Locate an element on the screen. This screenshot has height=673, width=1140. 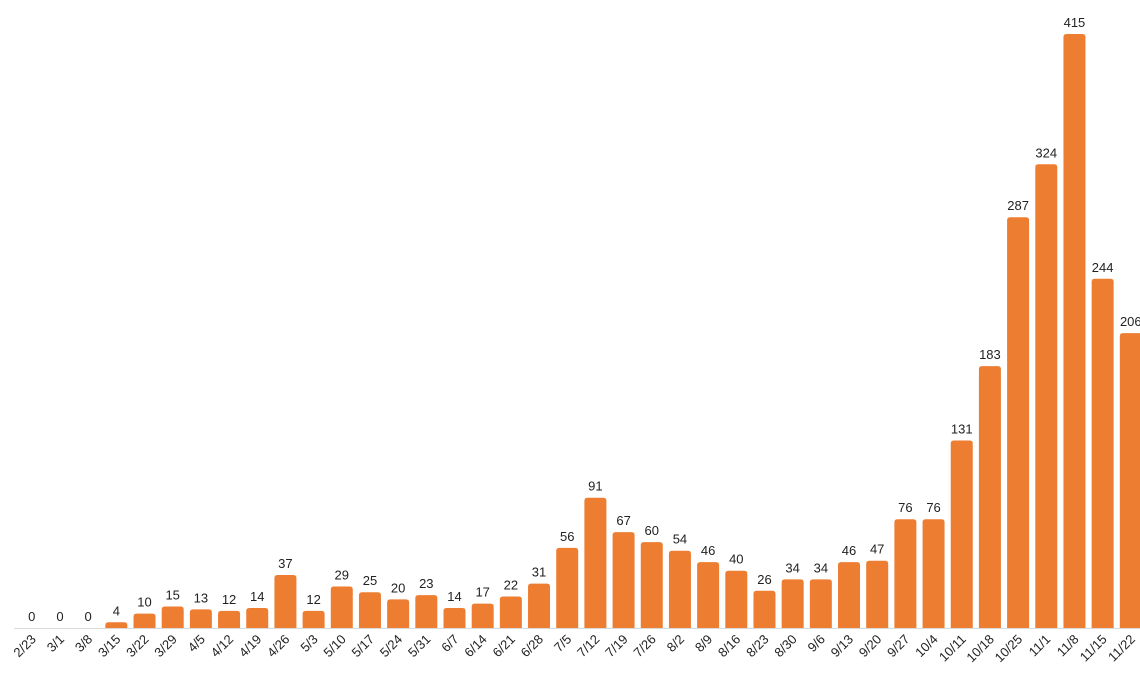
category-label-11/22: 11/22 is located at coordinates (1121, 648).